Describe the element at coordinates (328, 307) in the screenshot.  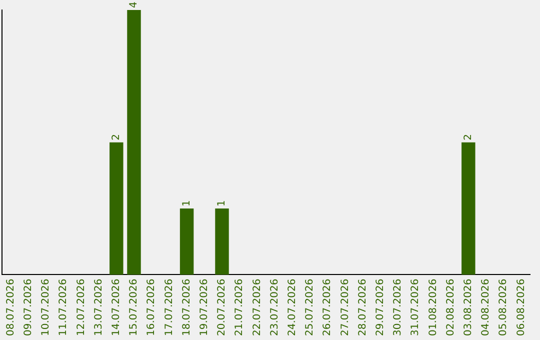
I see `x-tick-label: 26.07.2026` at that location.